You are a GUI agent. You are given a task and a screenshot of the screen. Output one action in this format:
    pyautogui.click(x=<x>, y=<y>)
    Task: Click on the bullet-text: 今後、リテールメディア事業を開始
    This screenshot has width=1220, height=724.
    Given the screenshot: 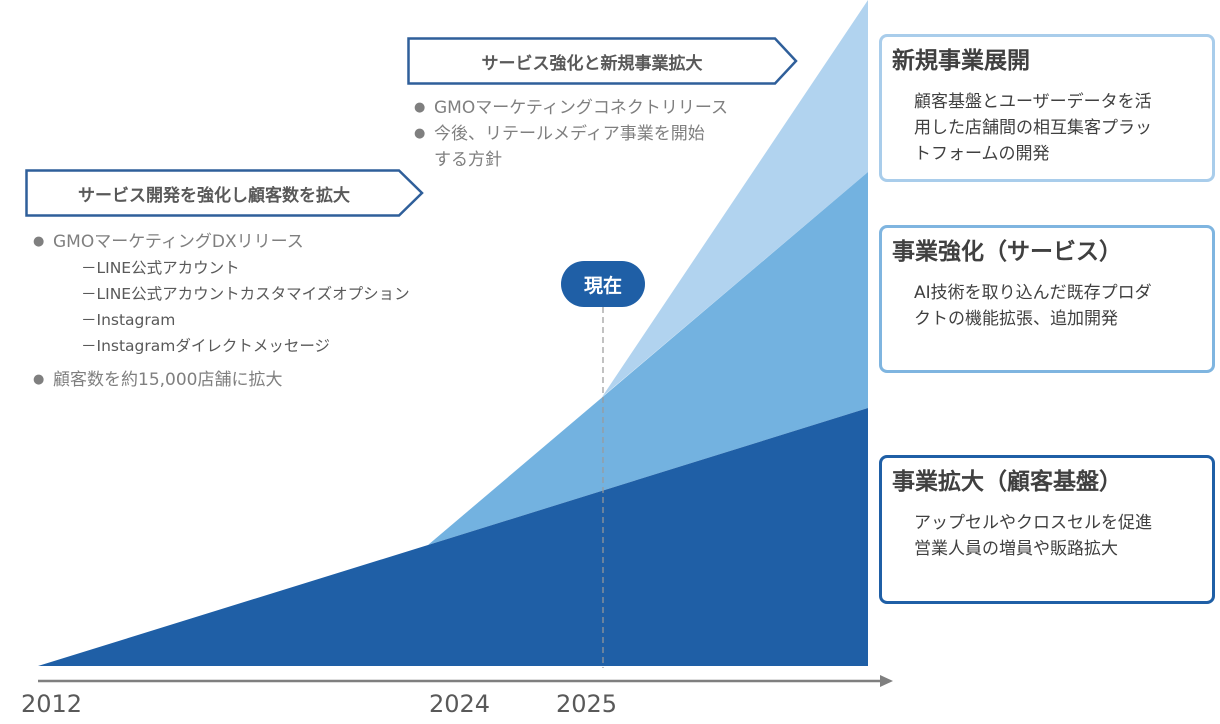 What is the action you would take?
    pyautogui.click(x=569, y=134)
    